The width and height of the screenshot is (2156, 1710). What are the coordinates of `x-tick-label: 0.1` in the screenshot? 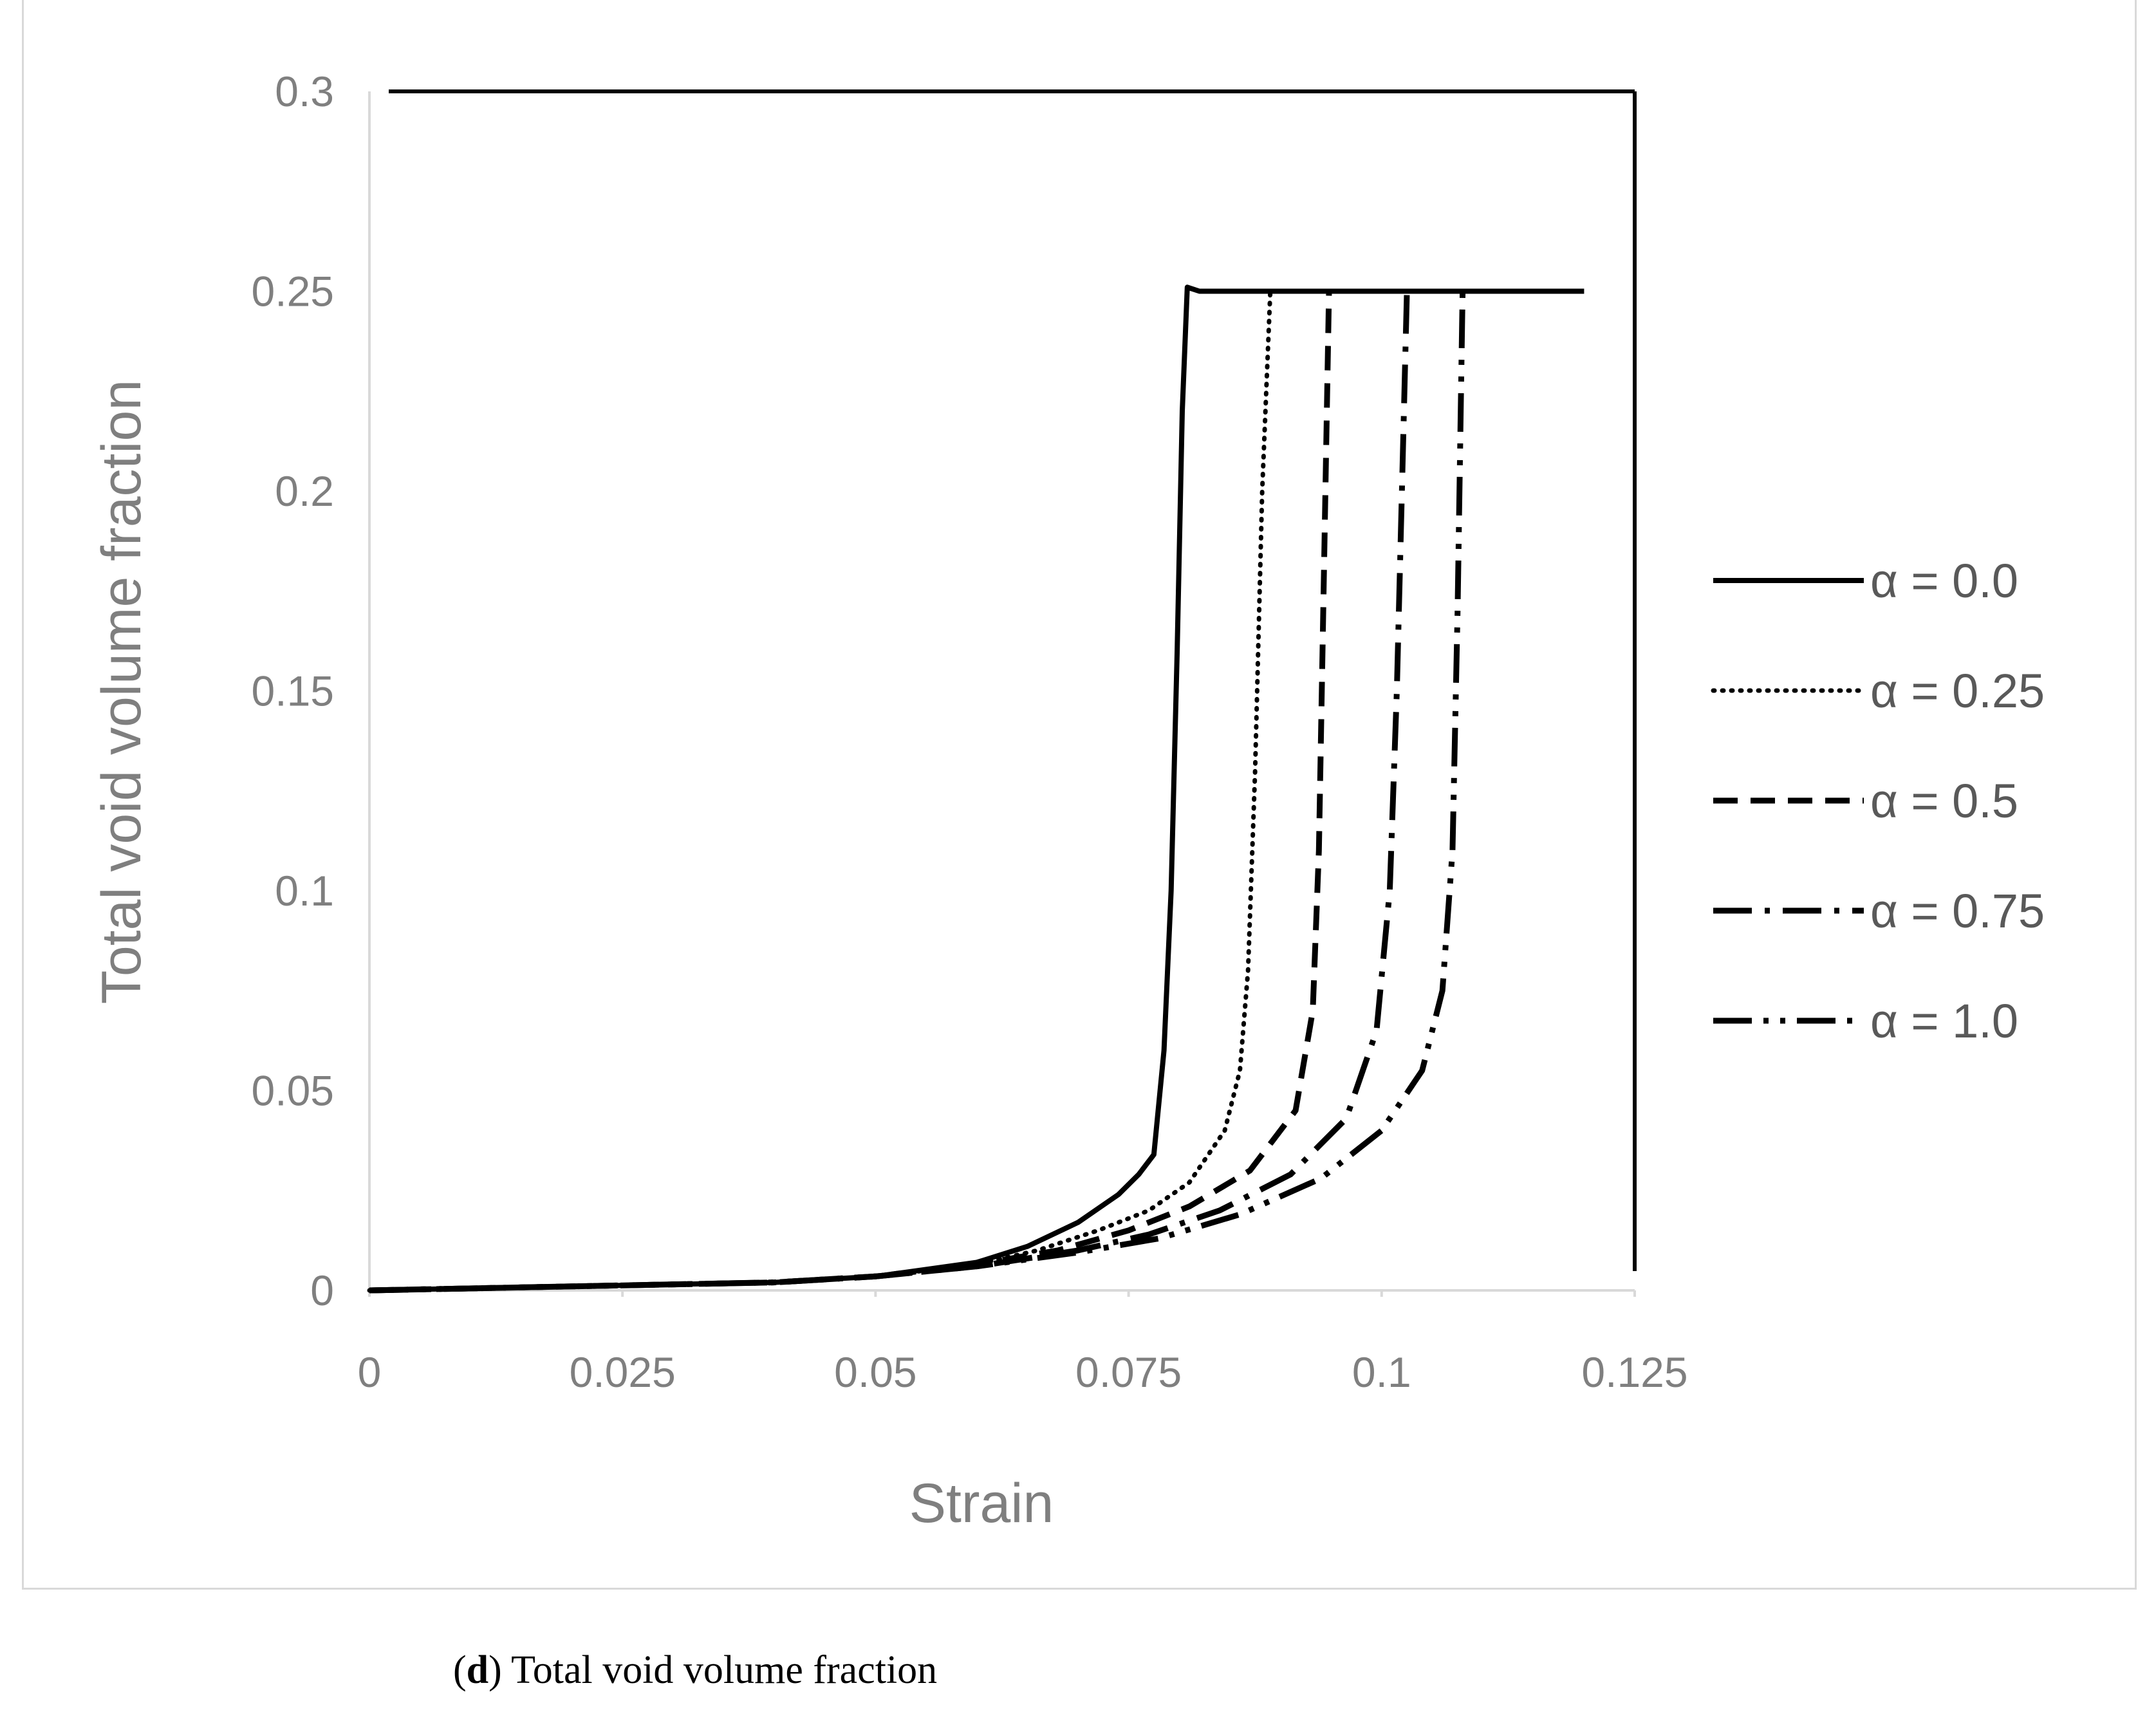 It's located at (1381, 1372).